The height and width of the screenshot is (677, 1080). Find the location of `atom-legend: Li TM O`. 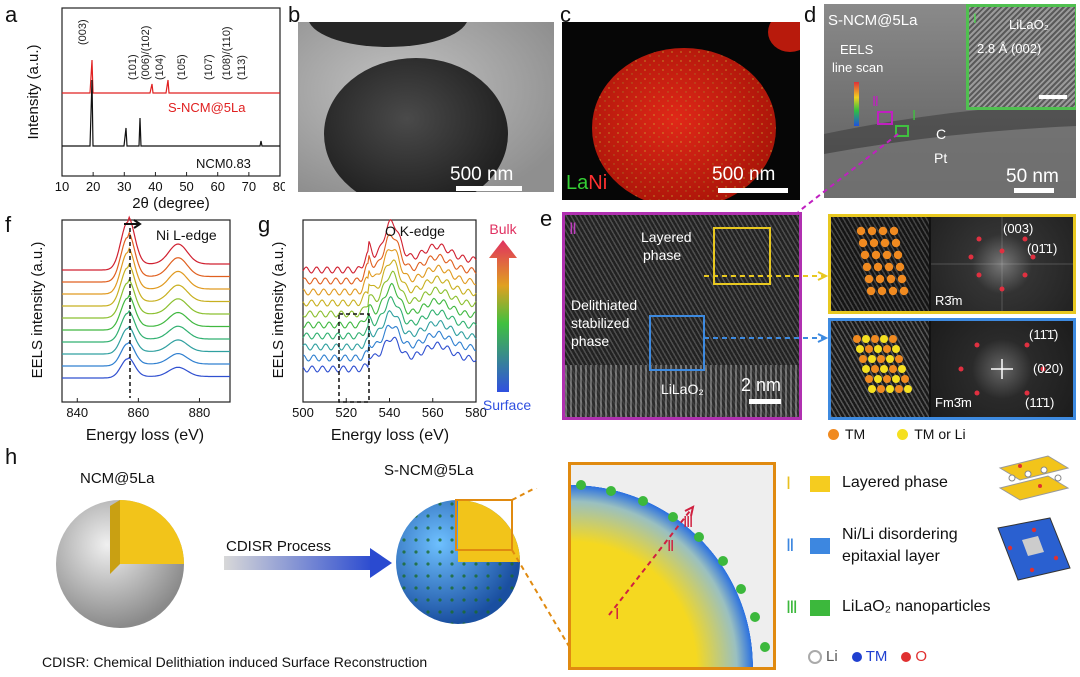

atom-legend: Li TM O is located at coordinates (867, 656).